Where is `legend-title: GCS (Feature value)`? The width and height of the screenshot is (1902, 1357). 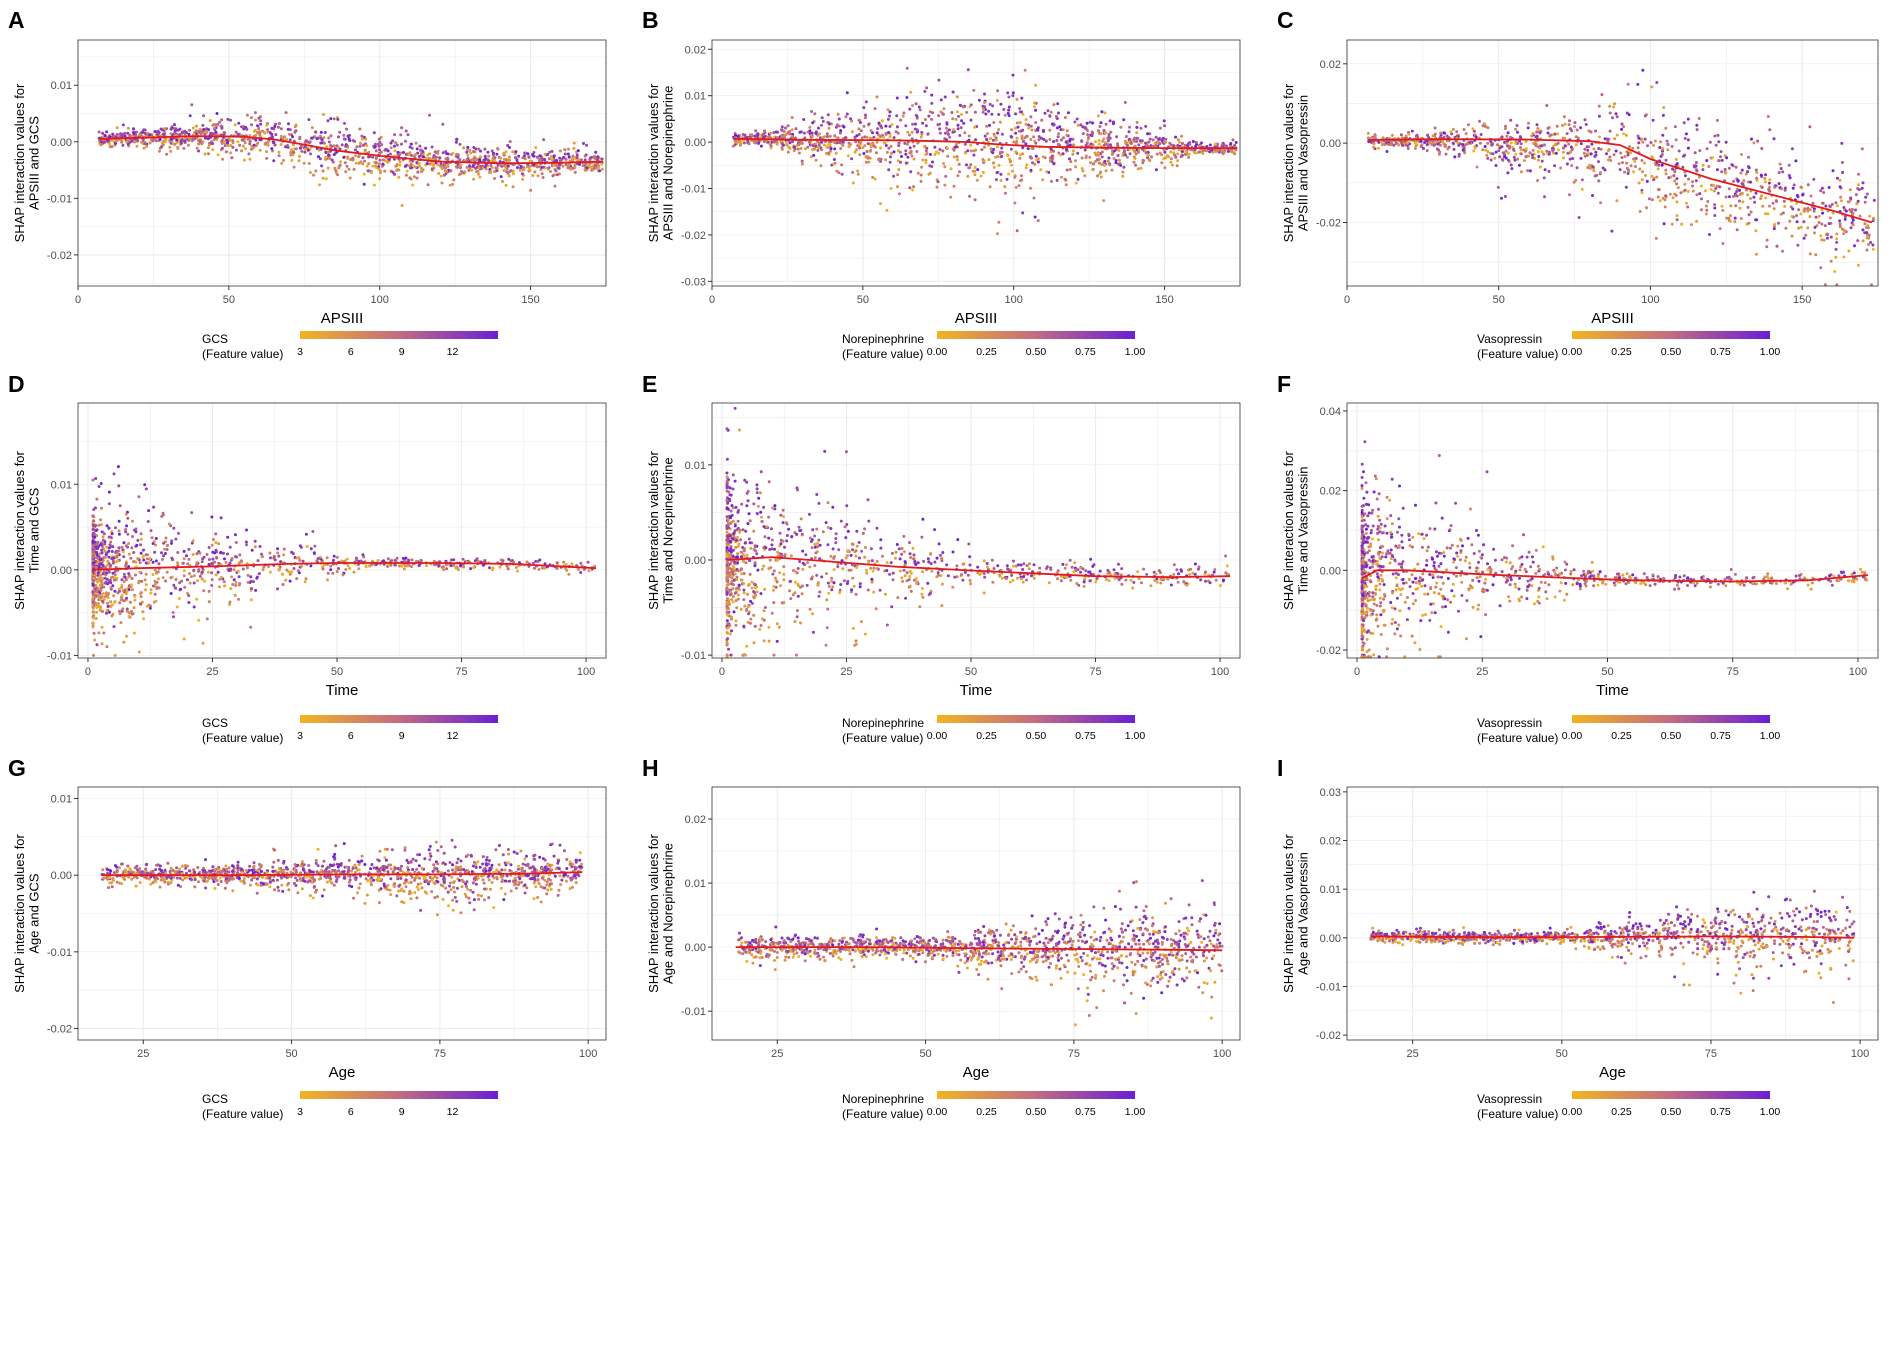 legend-title: GCS (Feature value) is located at coordinates (242, 346).